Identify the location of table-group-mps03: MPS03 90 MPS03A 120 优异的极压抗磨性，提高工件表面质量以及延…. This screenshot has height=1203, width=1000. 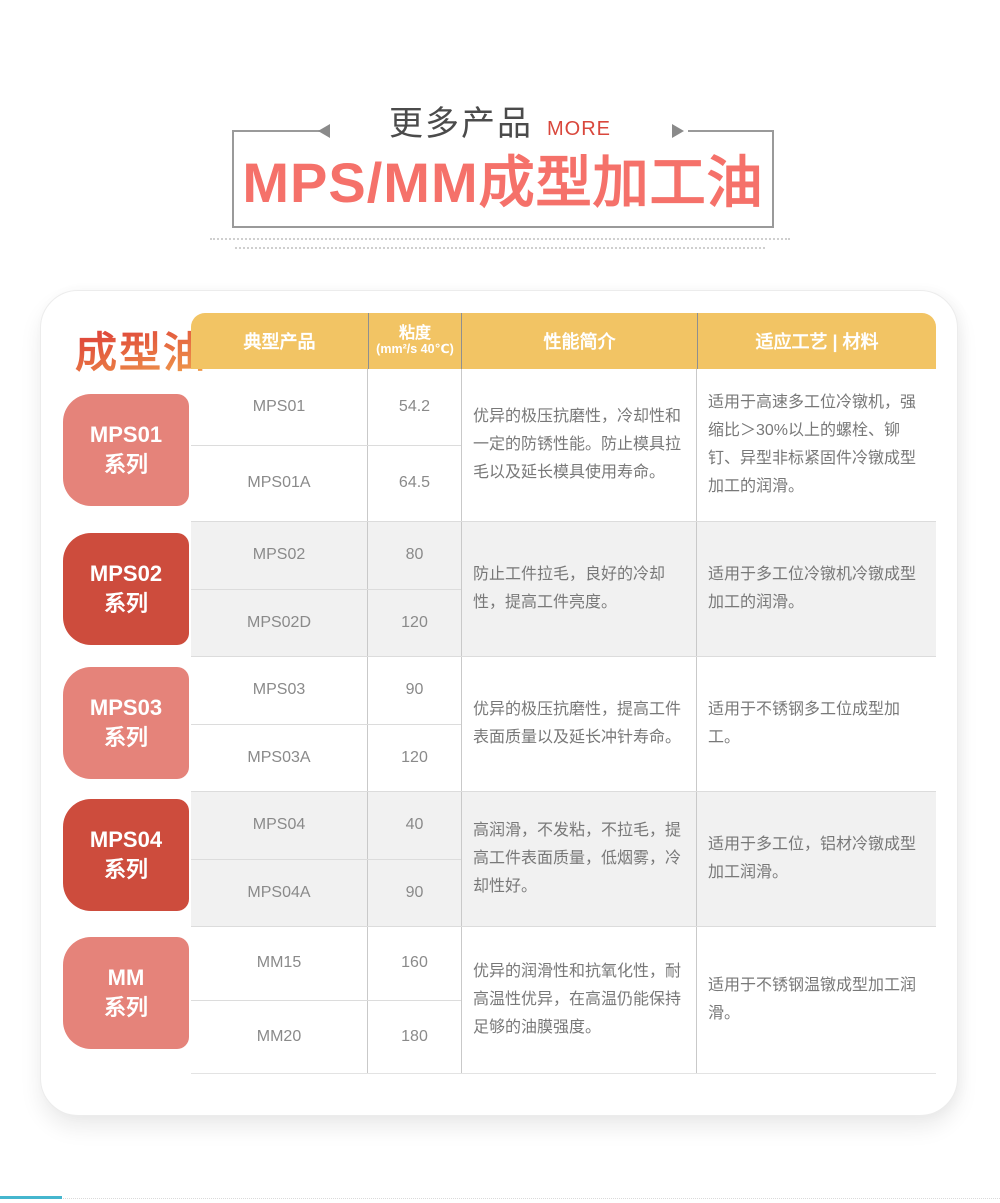
(563, 723).